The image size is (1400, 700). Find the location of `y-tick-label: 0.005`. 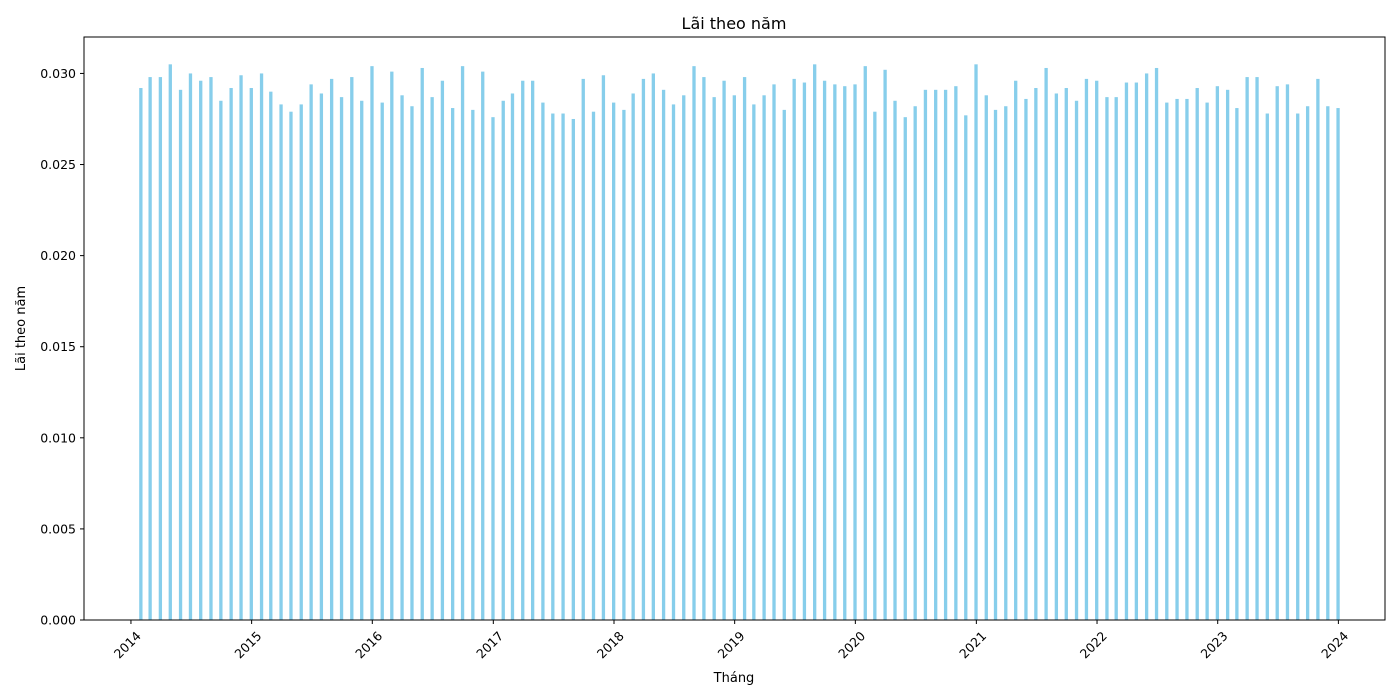

y-tick-label: 0.005 is located at coordinates (58, 528).